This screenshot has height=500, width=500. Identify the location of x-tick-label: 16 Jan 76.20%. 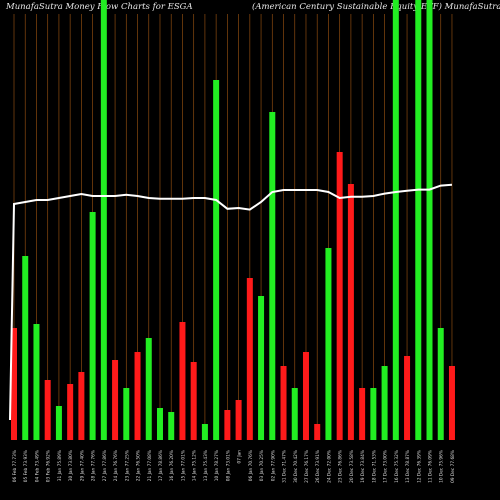
(172, 465).